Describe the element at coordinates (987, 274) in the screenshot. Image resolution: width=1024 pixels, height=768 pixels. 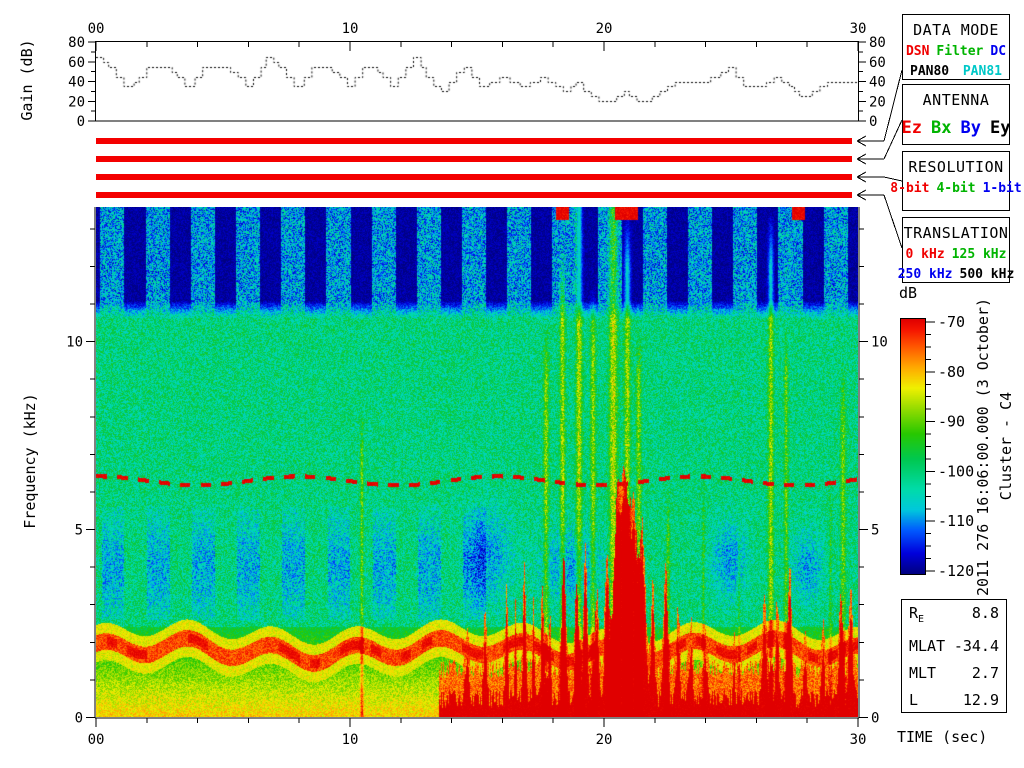
I see `panel-value-500-khz: 500 kHz` at that location.